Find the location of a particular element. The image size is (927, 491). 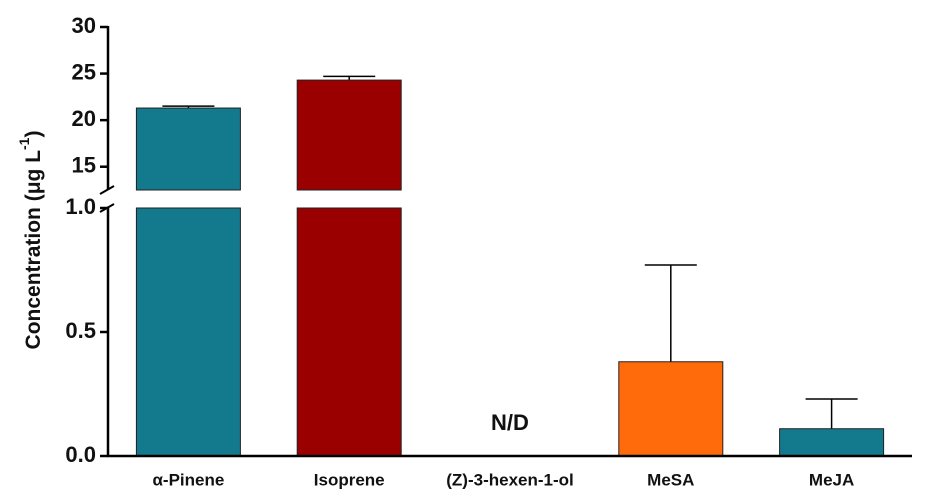

y-label-text: Concentration (μg L is located at coordinates (33, 250).